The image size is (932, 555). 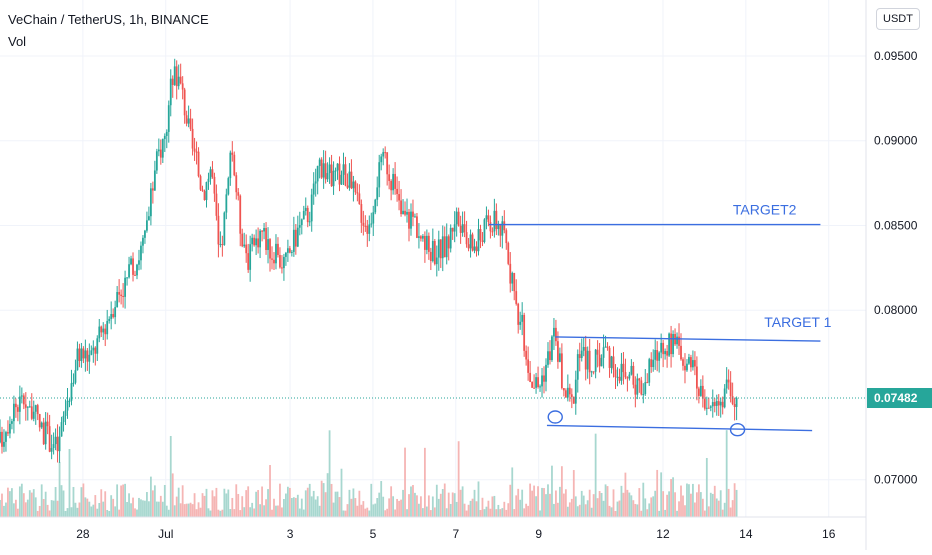 What do you see at coordinates (538, 534) in the screenshot?
I see `x-tick-label-5: 9` at bounding box center [538, 534].